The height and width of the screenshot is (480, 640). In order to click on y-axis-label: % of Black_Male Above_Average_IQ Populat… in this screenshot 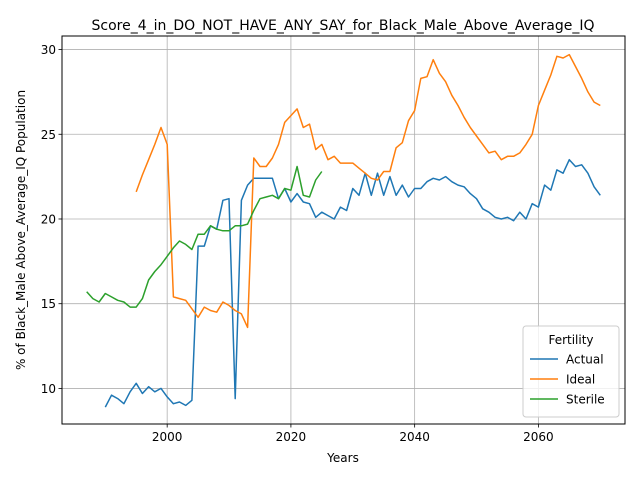, I will do `click(21, 230)`.